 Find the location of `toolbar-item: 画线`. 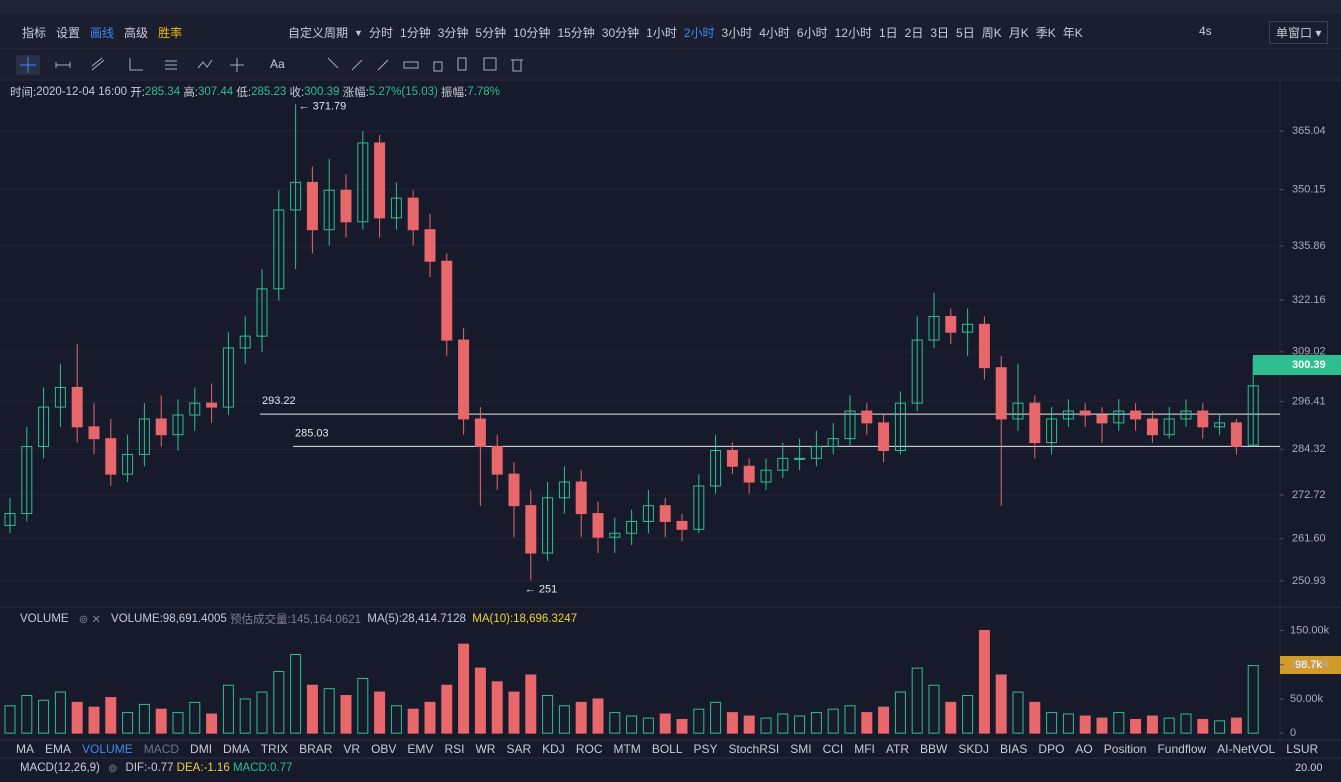

toolbar-item: 画线 is located at coordinates (102, 33).